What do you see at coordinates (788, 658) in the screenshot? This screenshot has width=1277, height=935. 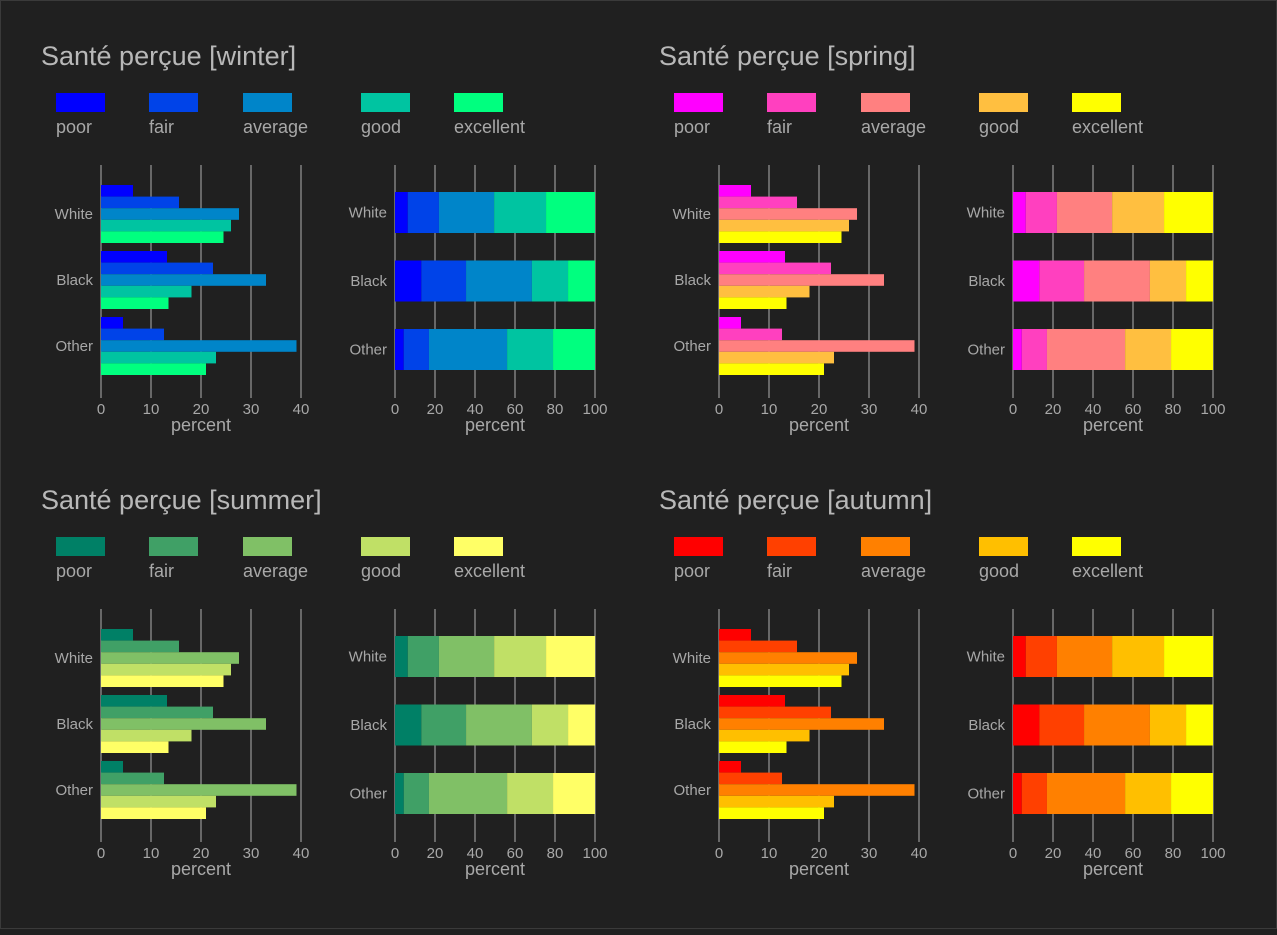 I see `bar-white-average` at bounding box center [788, 658].